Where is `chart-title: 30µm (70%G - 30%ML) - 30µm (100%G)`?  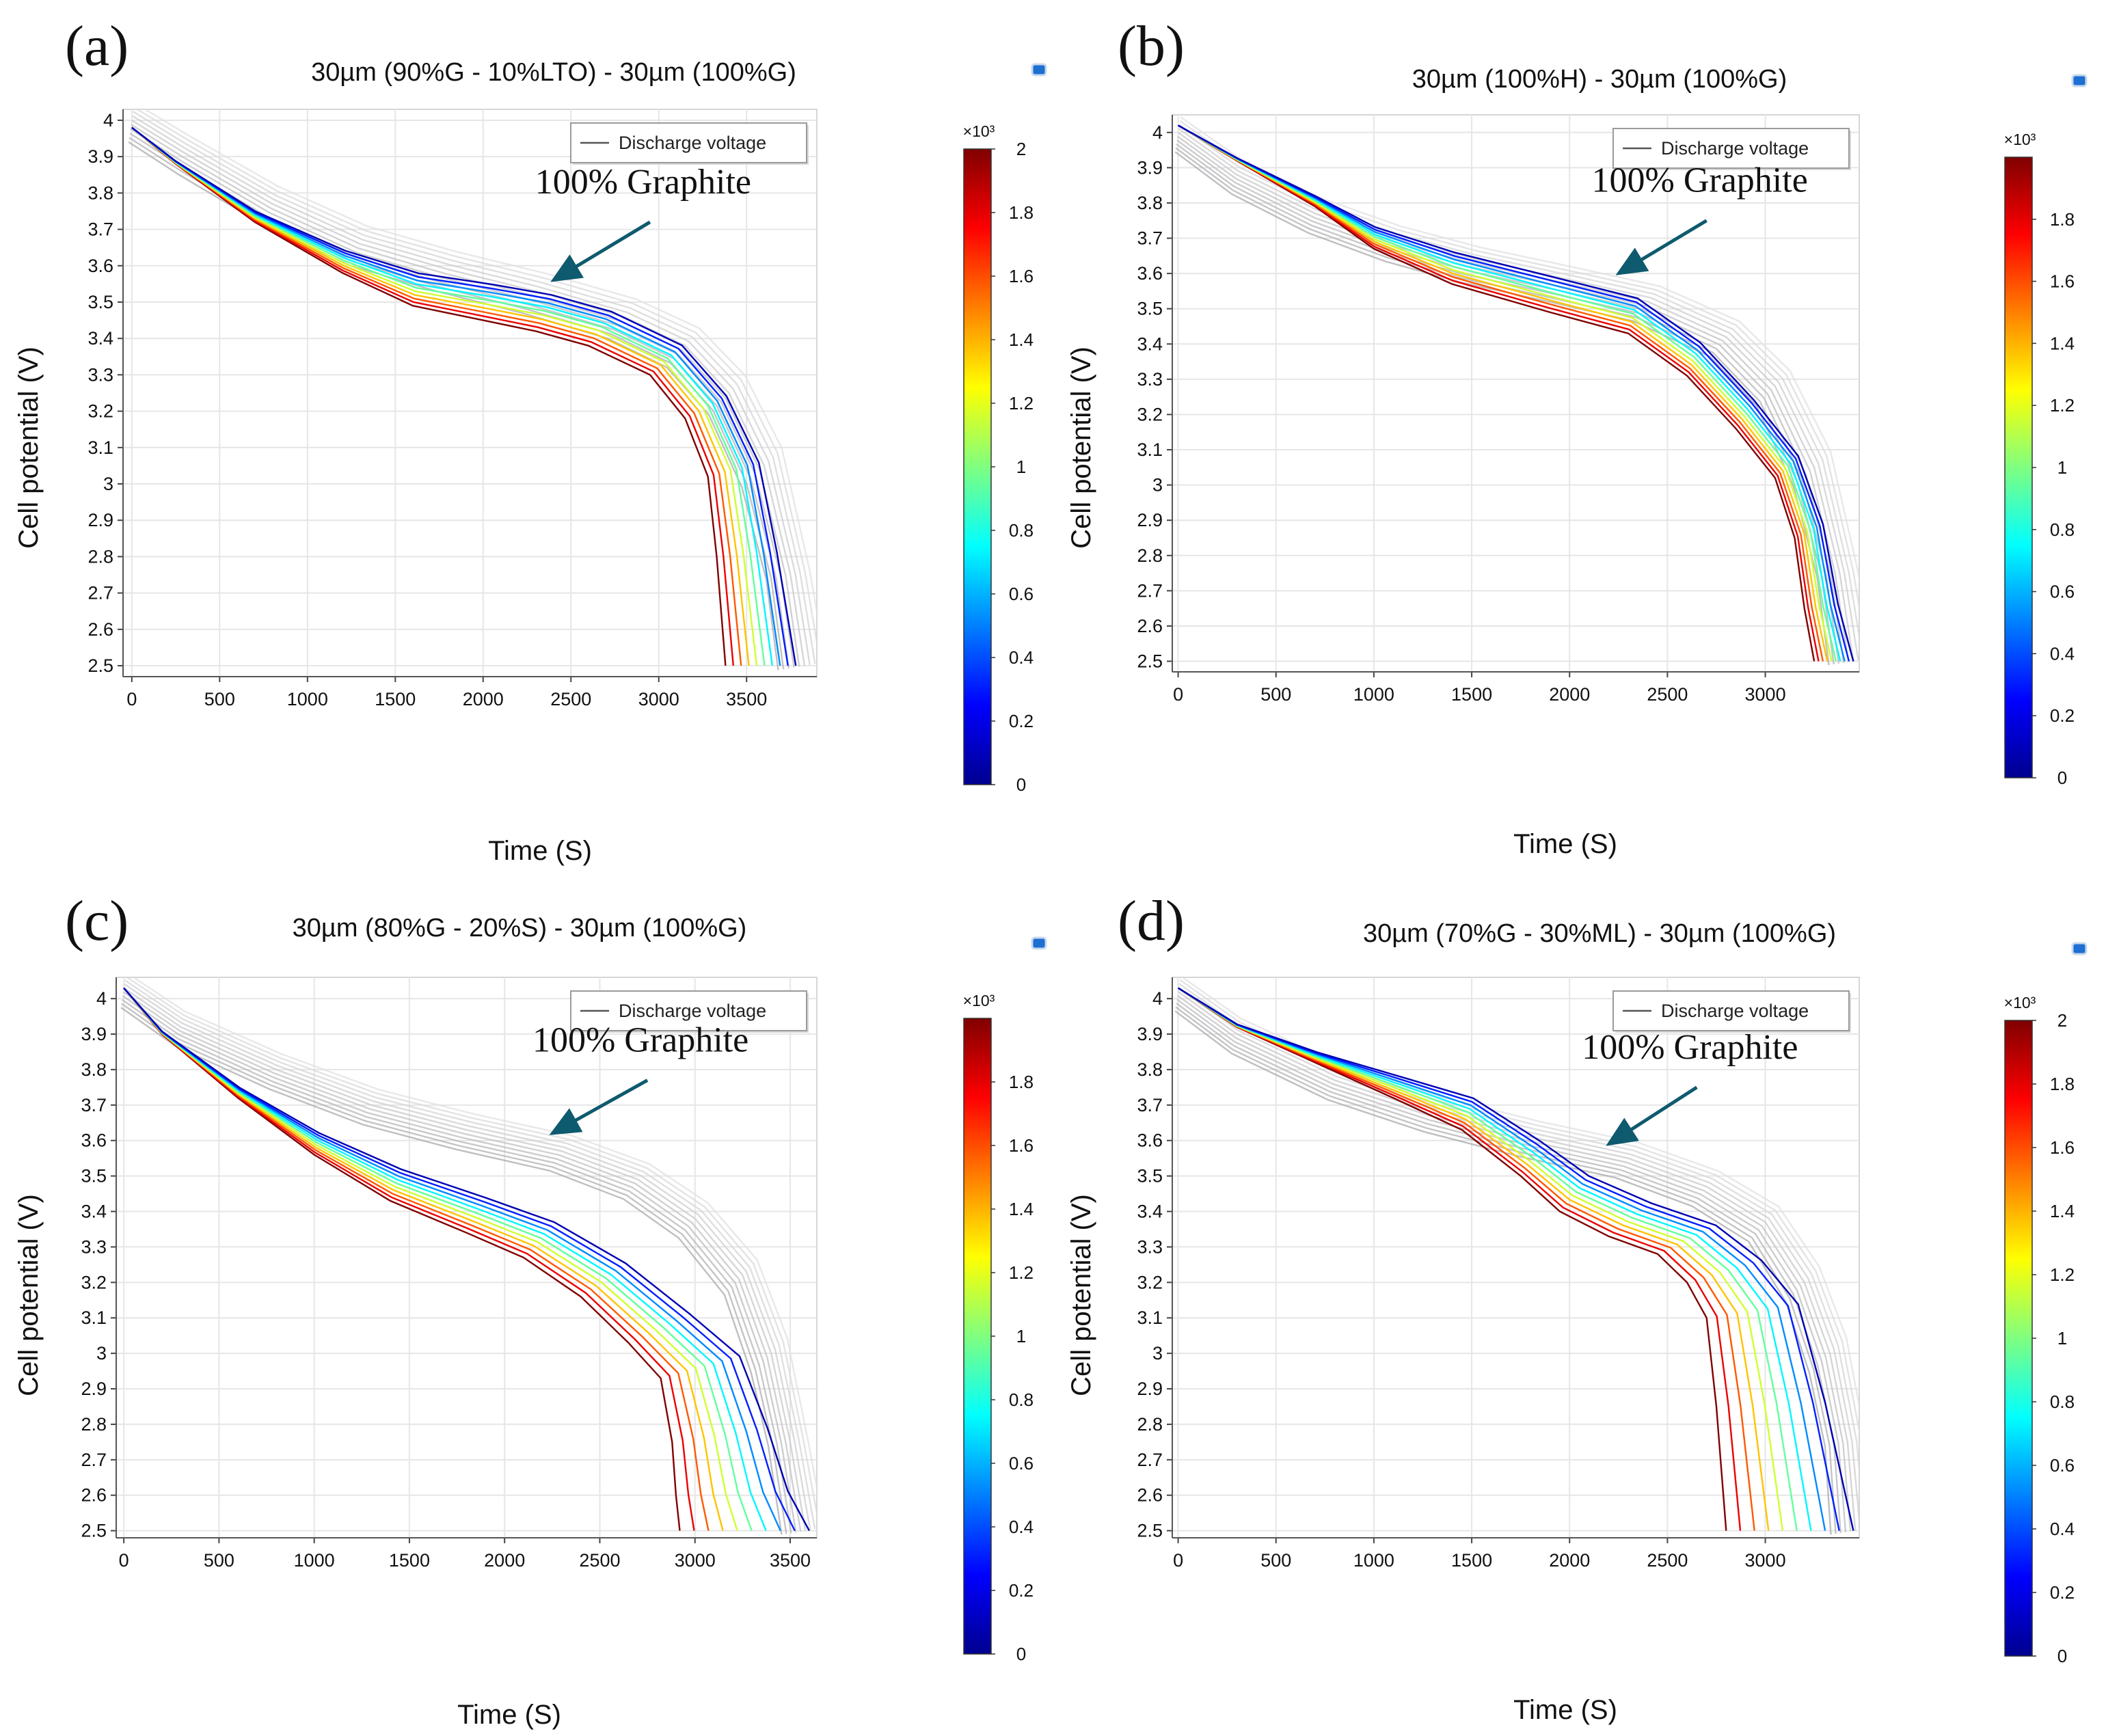
chart-title: 30µm (70%G - 30%ML) - 30µm (100%G) is located at coordinates (1599, 933).